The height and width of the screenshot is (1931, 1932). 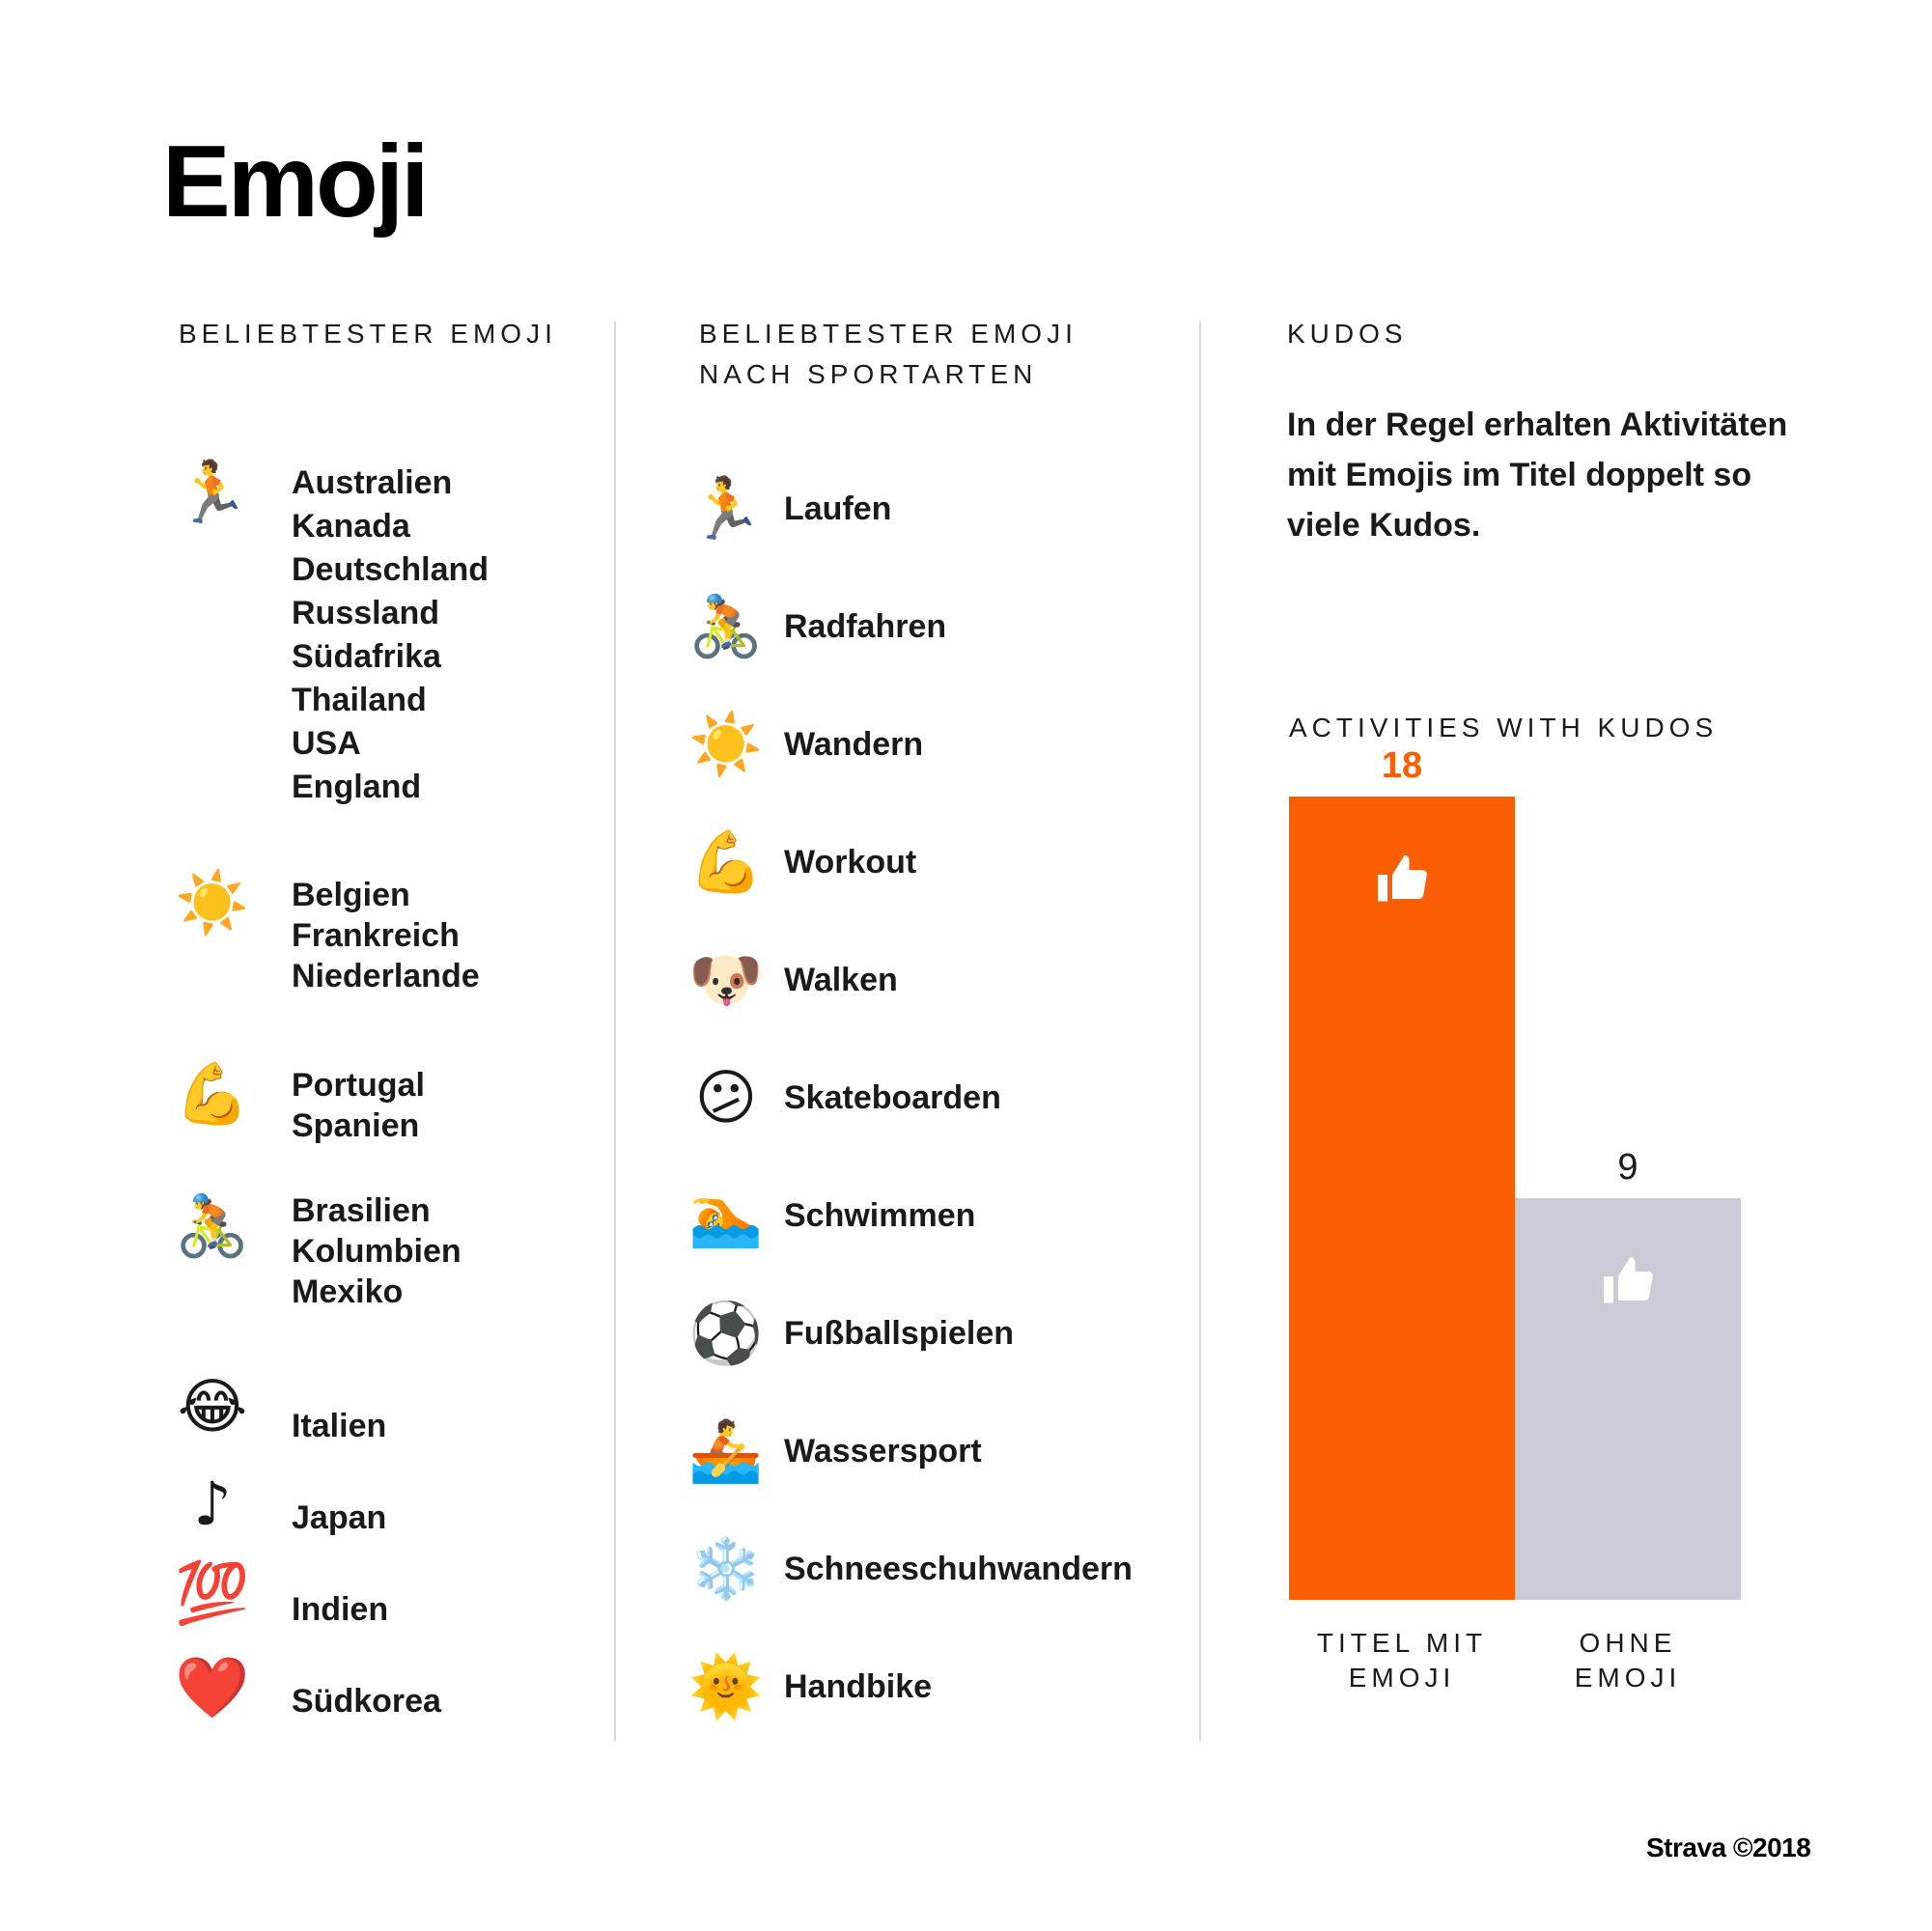 What do you see at coordinates (213, 1406) in the screenshot?
I see `tears-of-joy-icon: 😂` at bounding box center [213, 1406].